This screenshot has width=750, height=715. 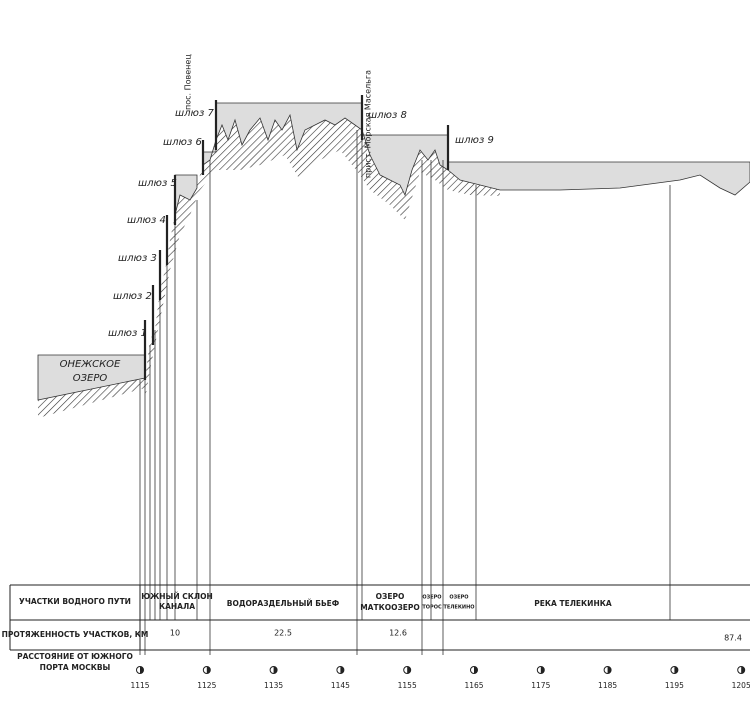 What do you see at coordinates (194, 113) in the screenshot?
I see `lock-label: шлюз 7` at bounding box center [194, 113].